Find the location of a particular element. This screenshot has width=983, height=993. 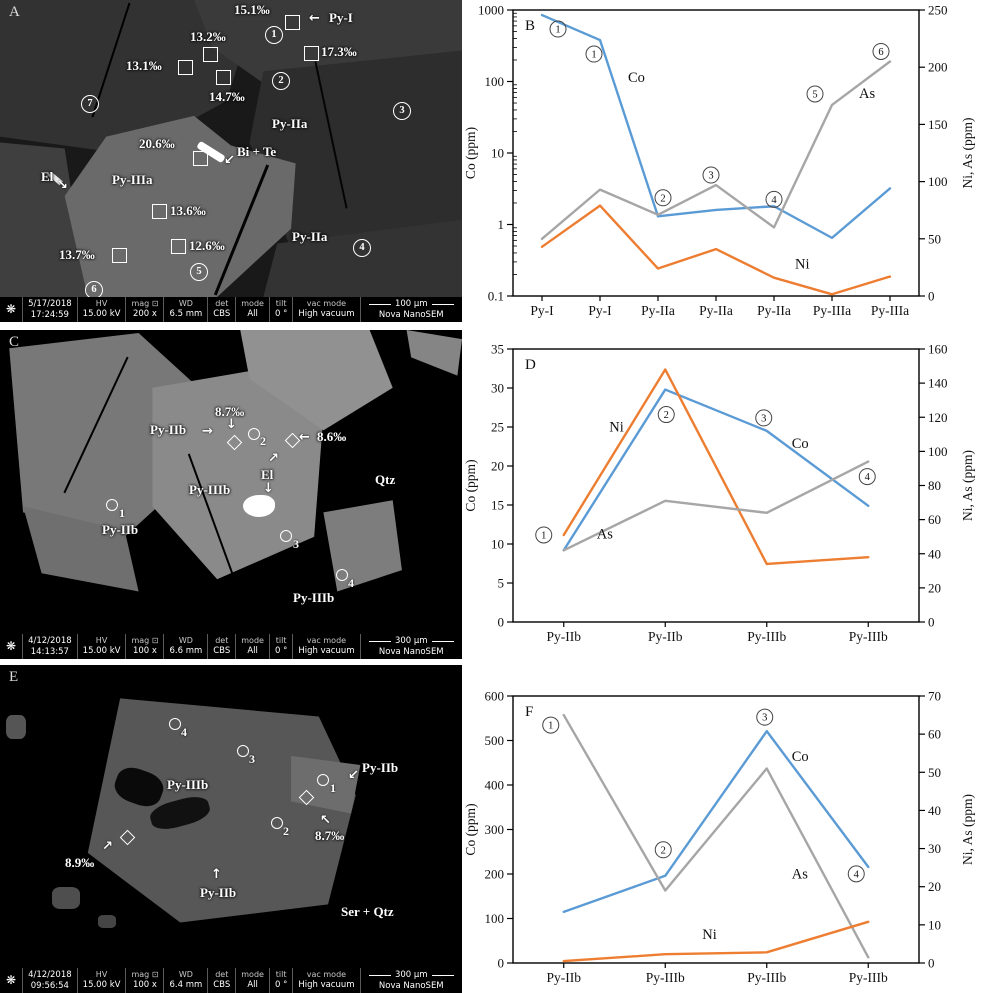

sem-meta-mag-: mag ⊡ 100 x is located at coordinates (144, 980).